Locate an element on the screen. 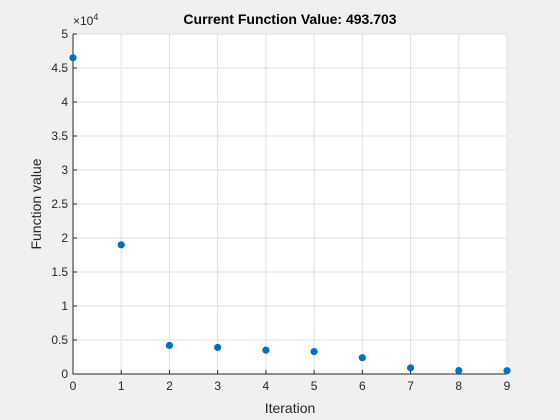  y-axis-title: Function value is located at coordinates (36, 203).